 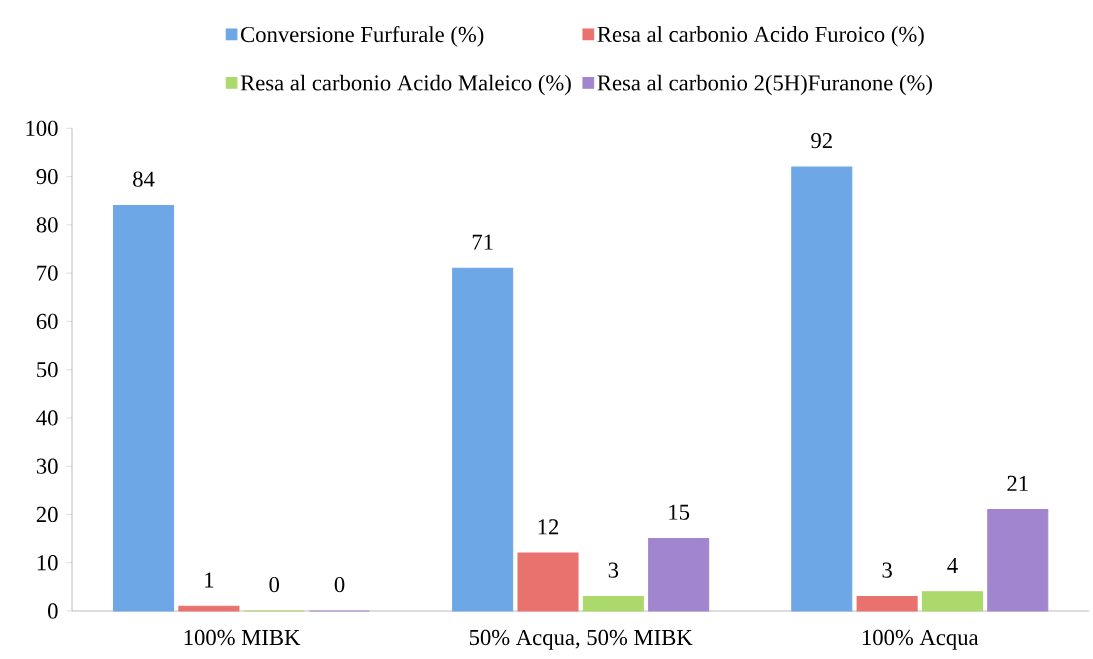 I want to click on data-label: 12, so click(x=548, y=527).